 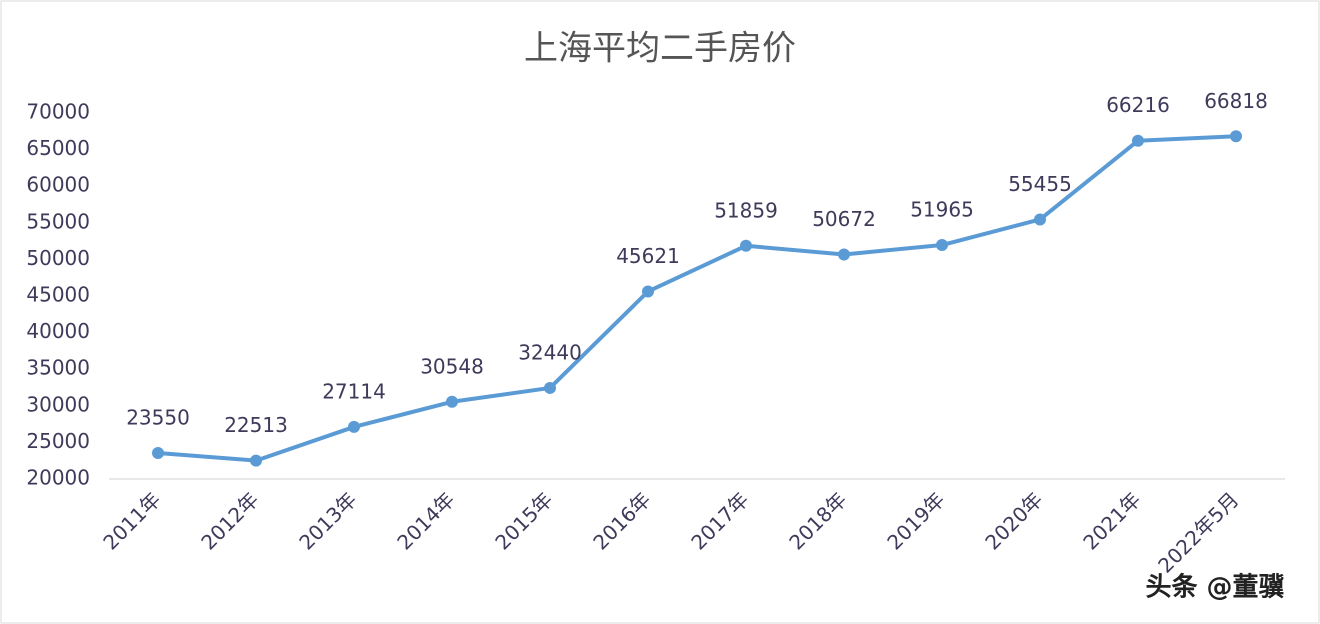 I want to click on y-tick-label: 20000, so click(x=58, y=478).